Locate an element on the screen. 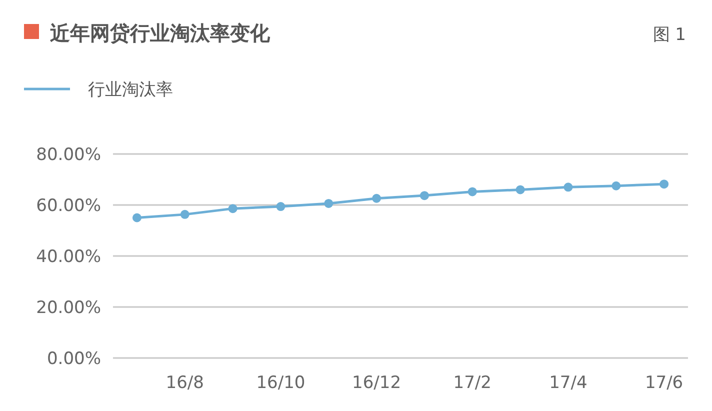  x-tick-label: 16/8 is located at coordinates (185, 383).